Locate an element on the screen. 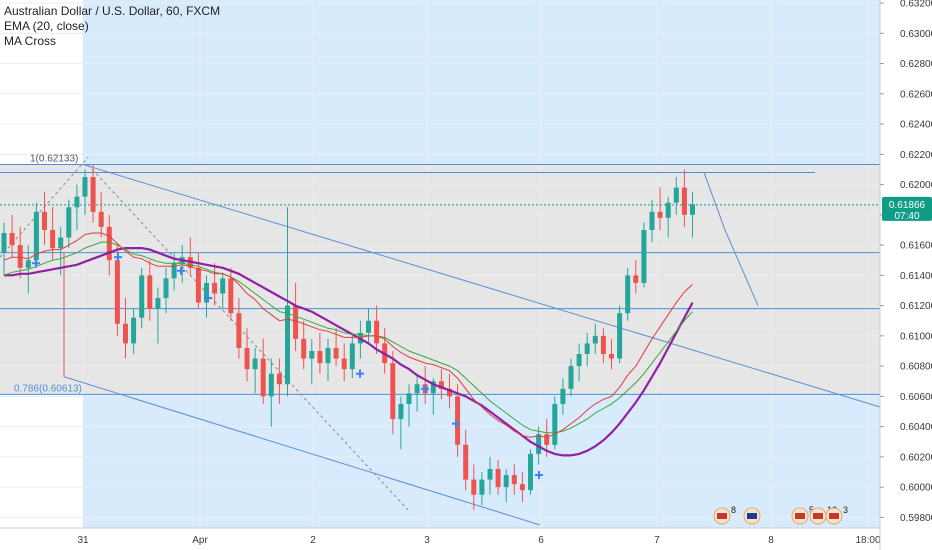 This screenshot has height=550, width=932. us-flag-icon: 8 is located at coordinates (724, 515).